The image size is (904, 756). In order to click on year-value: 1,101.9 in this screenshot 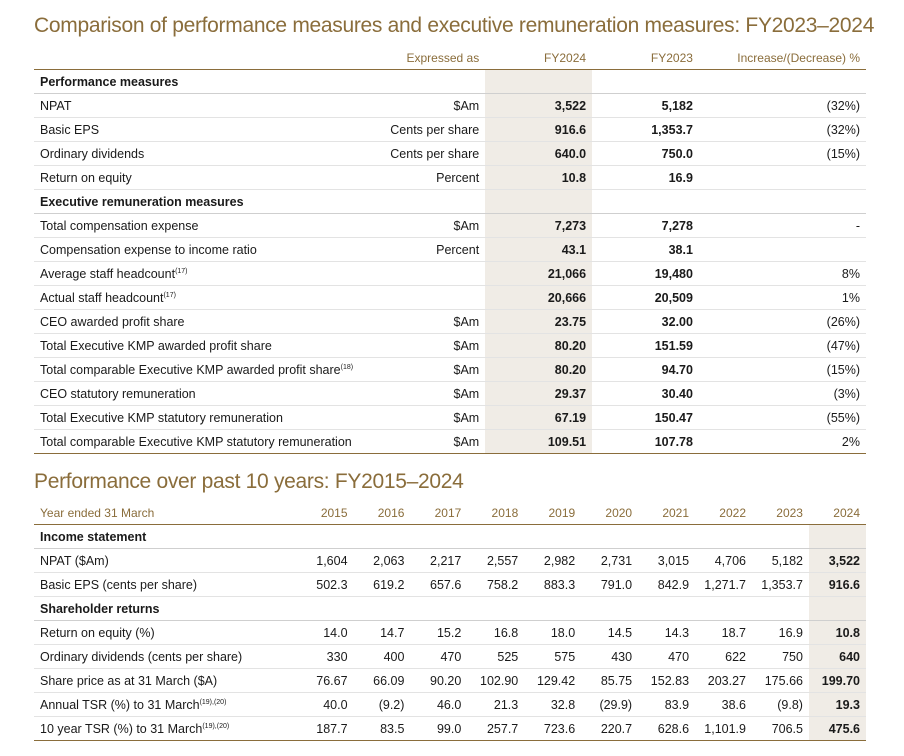, I will do `click(723, 728)`.